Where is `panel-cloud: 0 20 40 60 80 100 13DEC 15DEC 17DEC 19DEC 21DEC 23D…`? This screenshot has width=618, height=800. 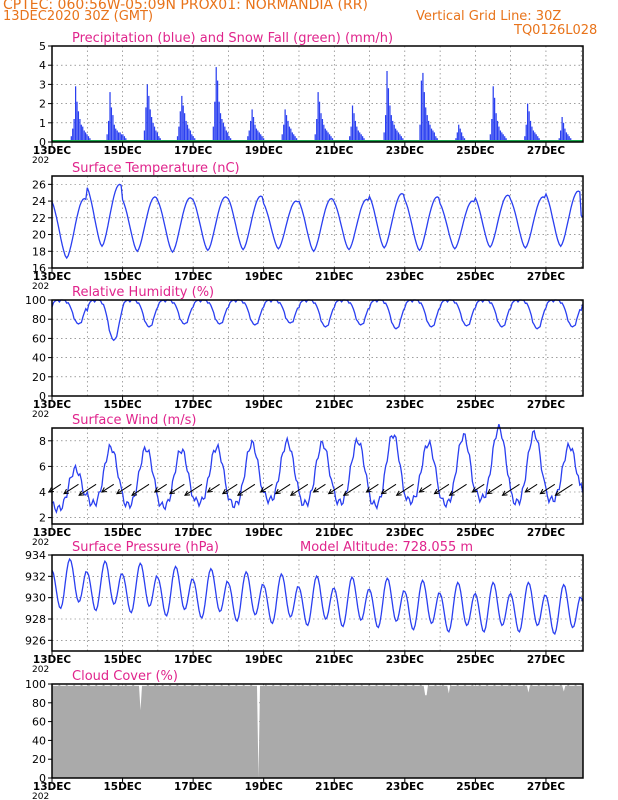 panel-cloud: 0 20 40 60 80 100 13DEC 15DEC 17DEC 19DEC 21DEC 23D… is located at coordinates (304, 734).